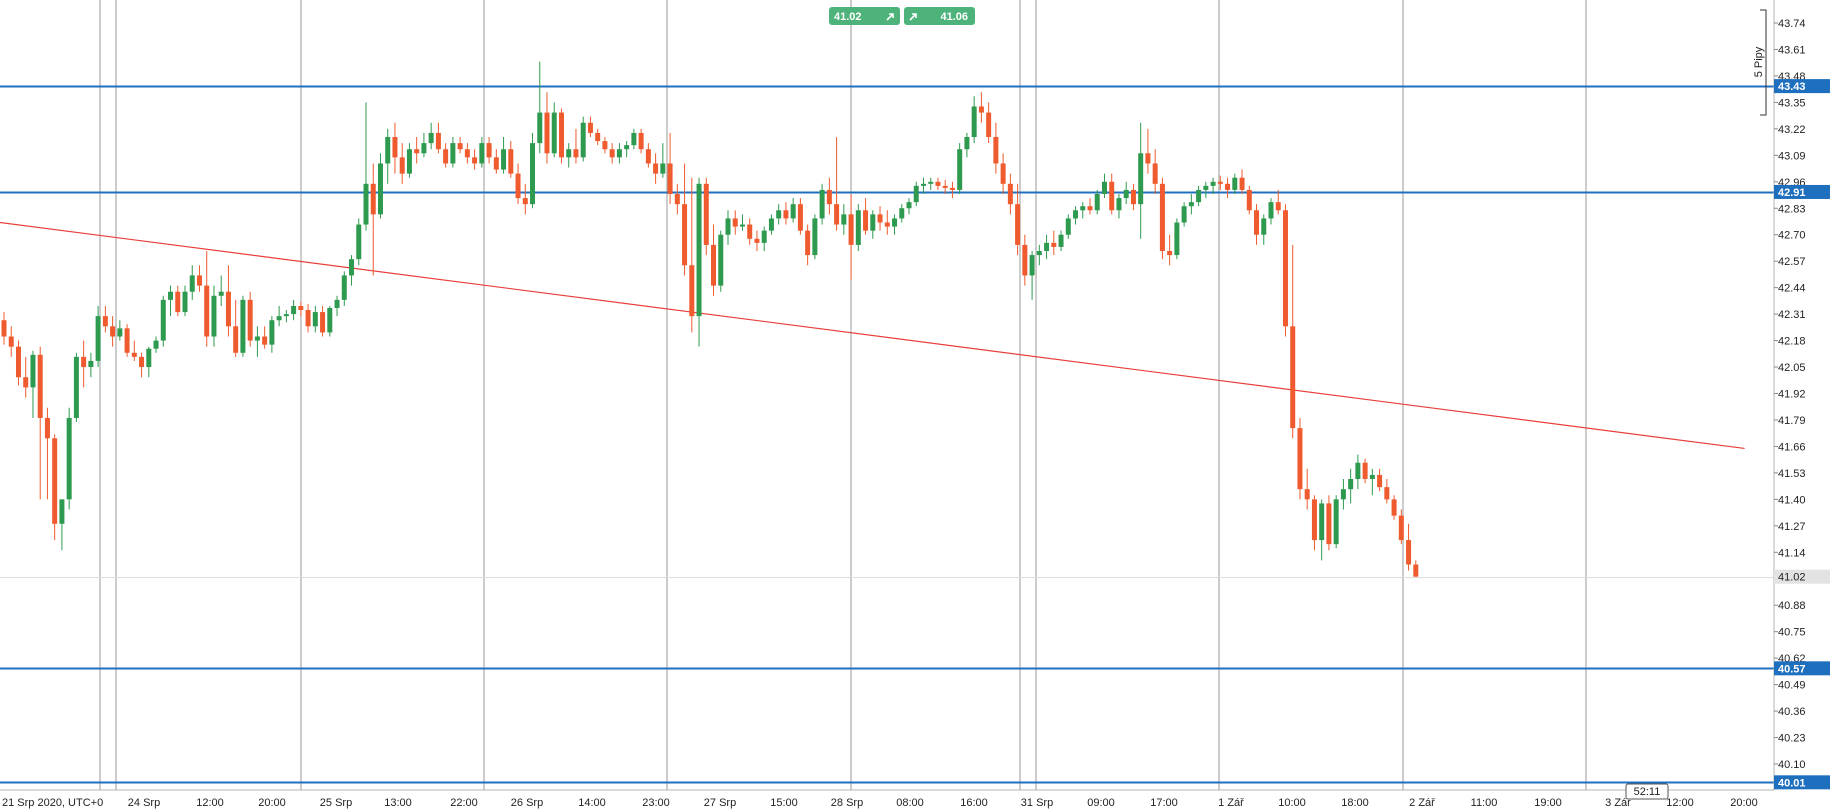  Describe the element at coordinates (527, 803) in the screenshot. I see `x-tick-label: 26 Srp` at that location.